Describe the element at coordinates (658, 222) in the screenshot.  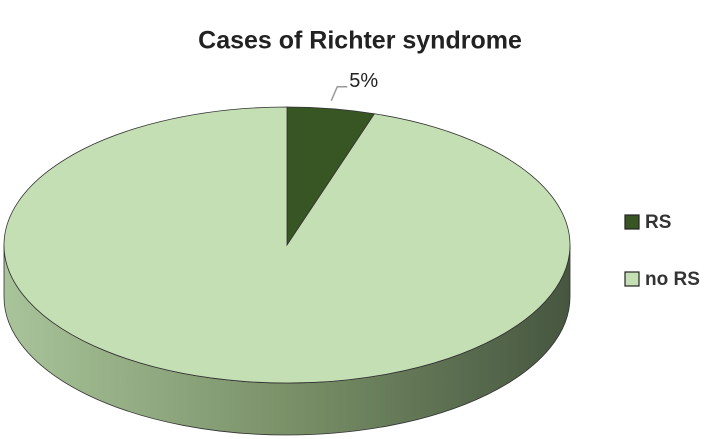
I see `legend-label: RS` at that location.